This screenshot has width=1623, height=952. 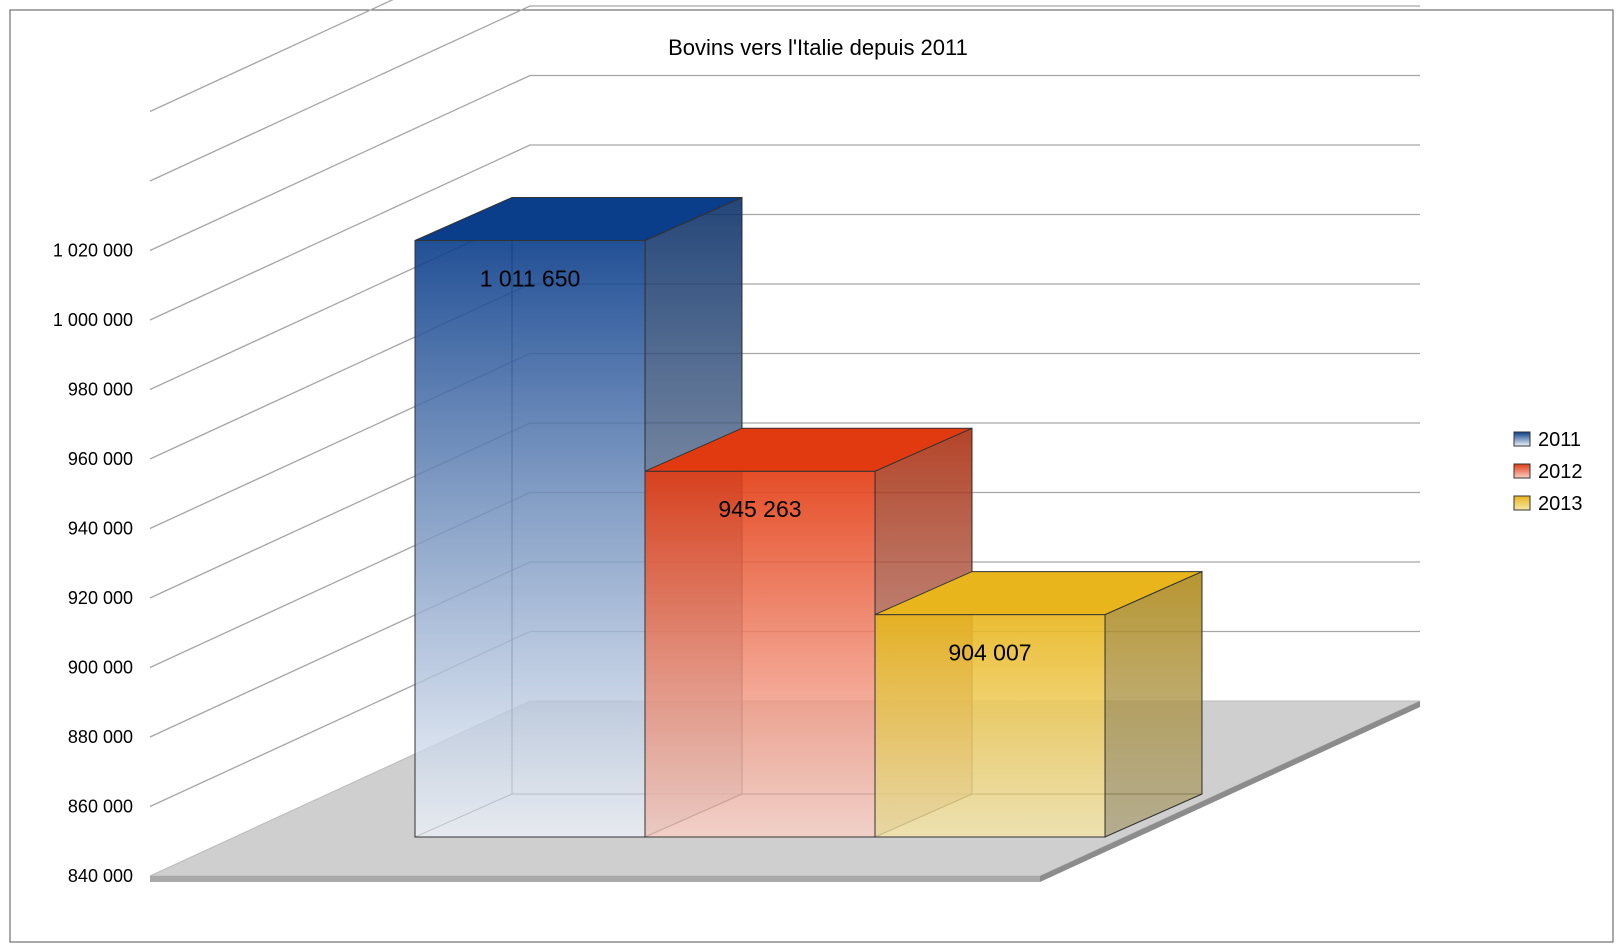 What do you see at coordinates (93, 320) in the screenshot?
I see `y-tick-label: 1 000 000` at bounding box center [93, 320].